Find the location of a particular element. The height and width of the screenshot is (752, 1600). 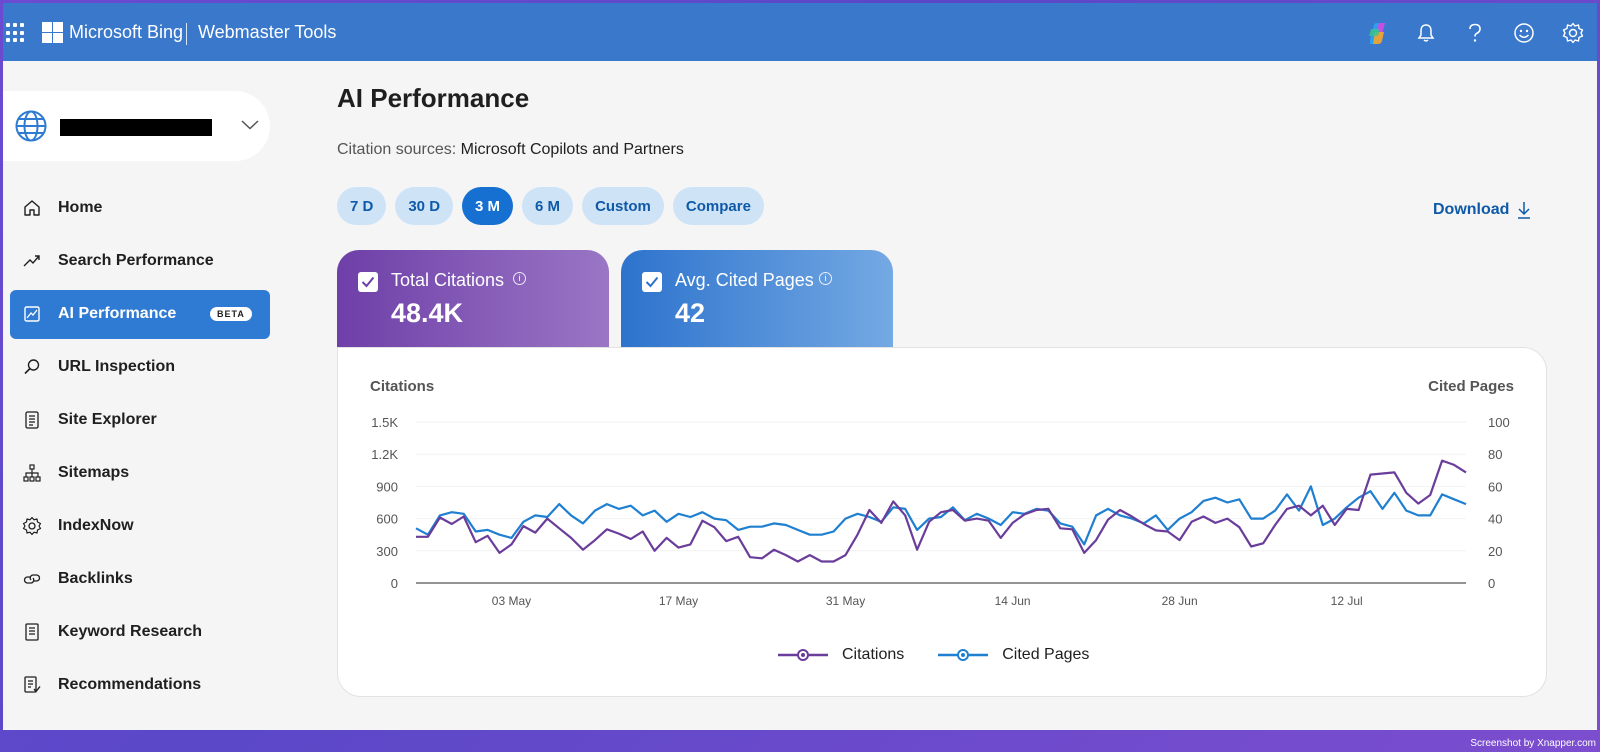

sidebar-item-label: IndexNow is located at coordinates (96, 525).